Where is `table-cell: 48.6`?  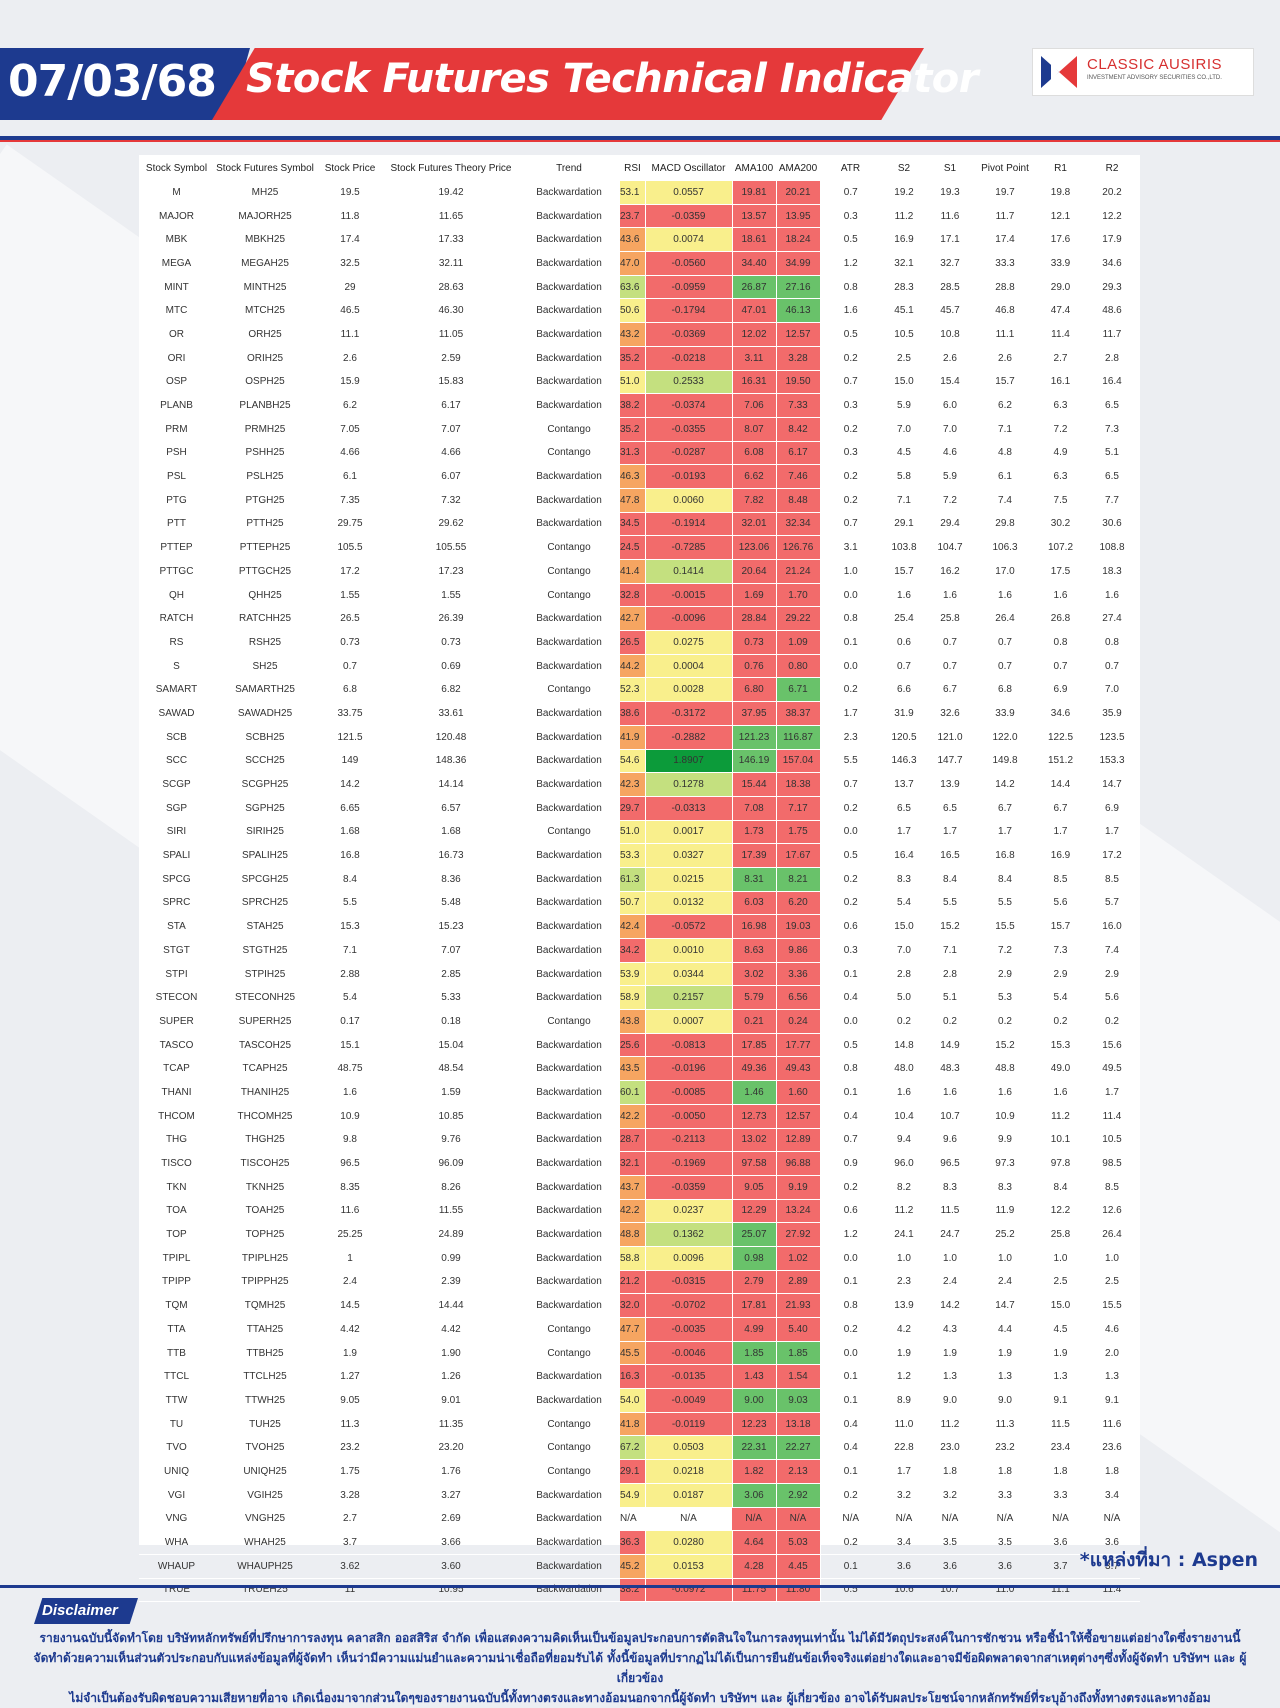 table-cell: 48.6 is located at coordinates (1112, 311).